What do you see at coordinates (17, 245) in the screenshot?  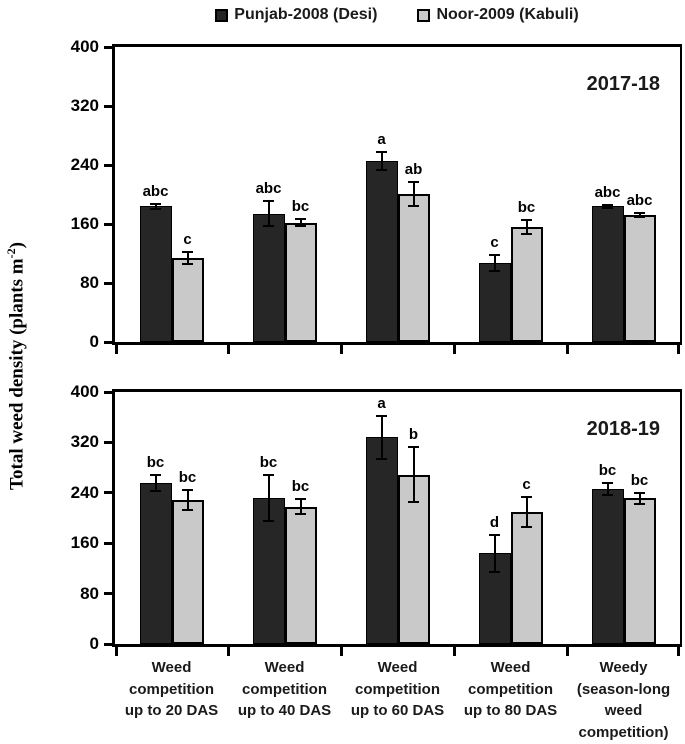 I see `y-axis-title-close: )` at bounding box center [17, 245].